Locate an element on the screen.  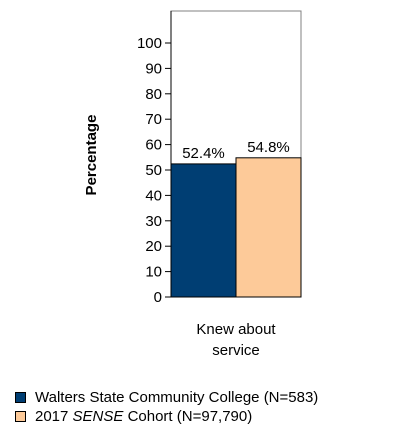
legend-label-suffix: Cohort (N=97,790) is located at coordinates (188, 416).